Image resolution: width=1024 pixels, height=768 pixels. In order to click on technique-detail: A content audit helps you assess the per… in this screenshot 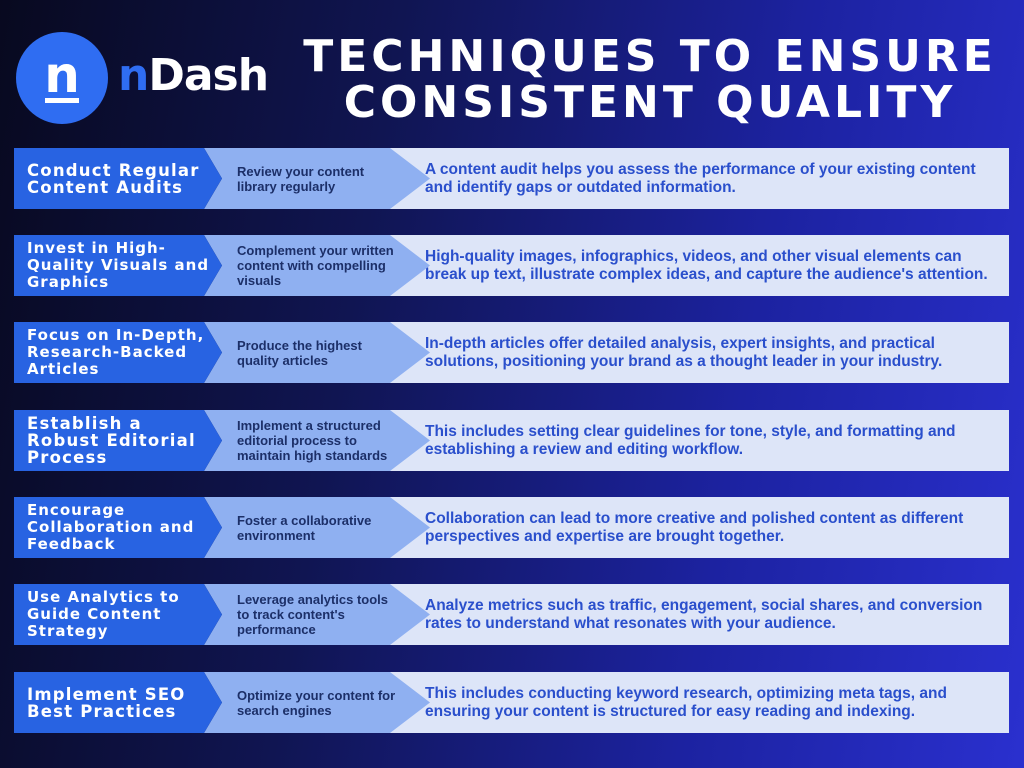, I will do `click(676, 178)`.